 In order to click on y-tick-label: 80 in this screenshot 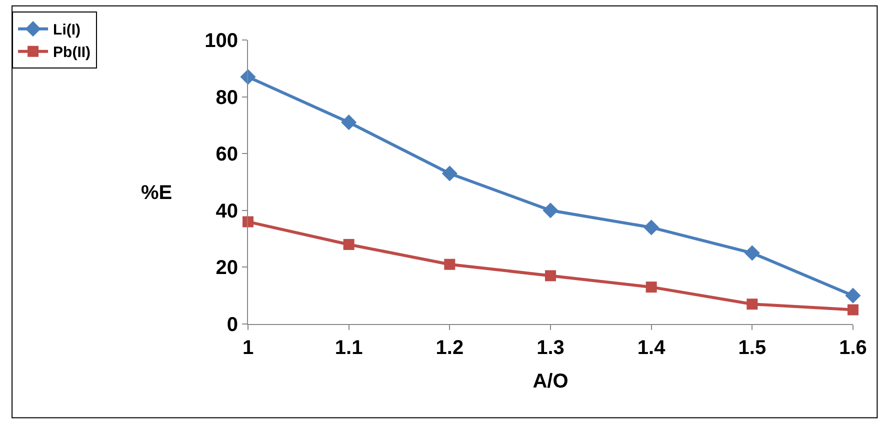, I will do `click(227, 97)`.